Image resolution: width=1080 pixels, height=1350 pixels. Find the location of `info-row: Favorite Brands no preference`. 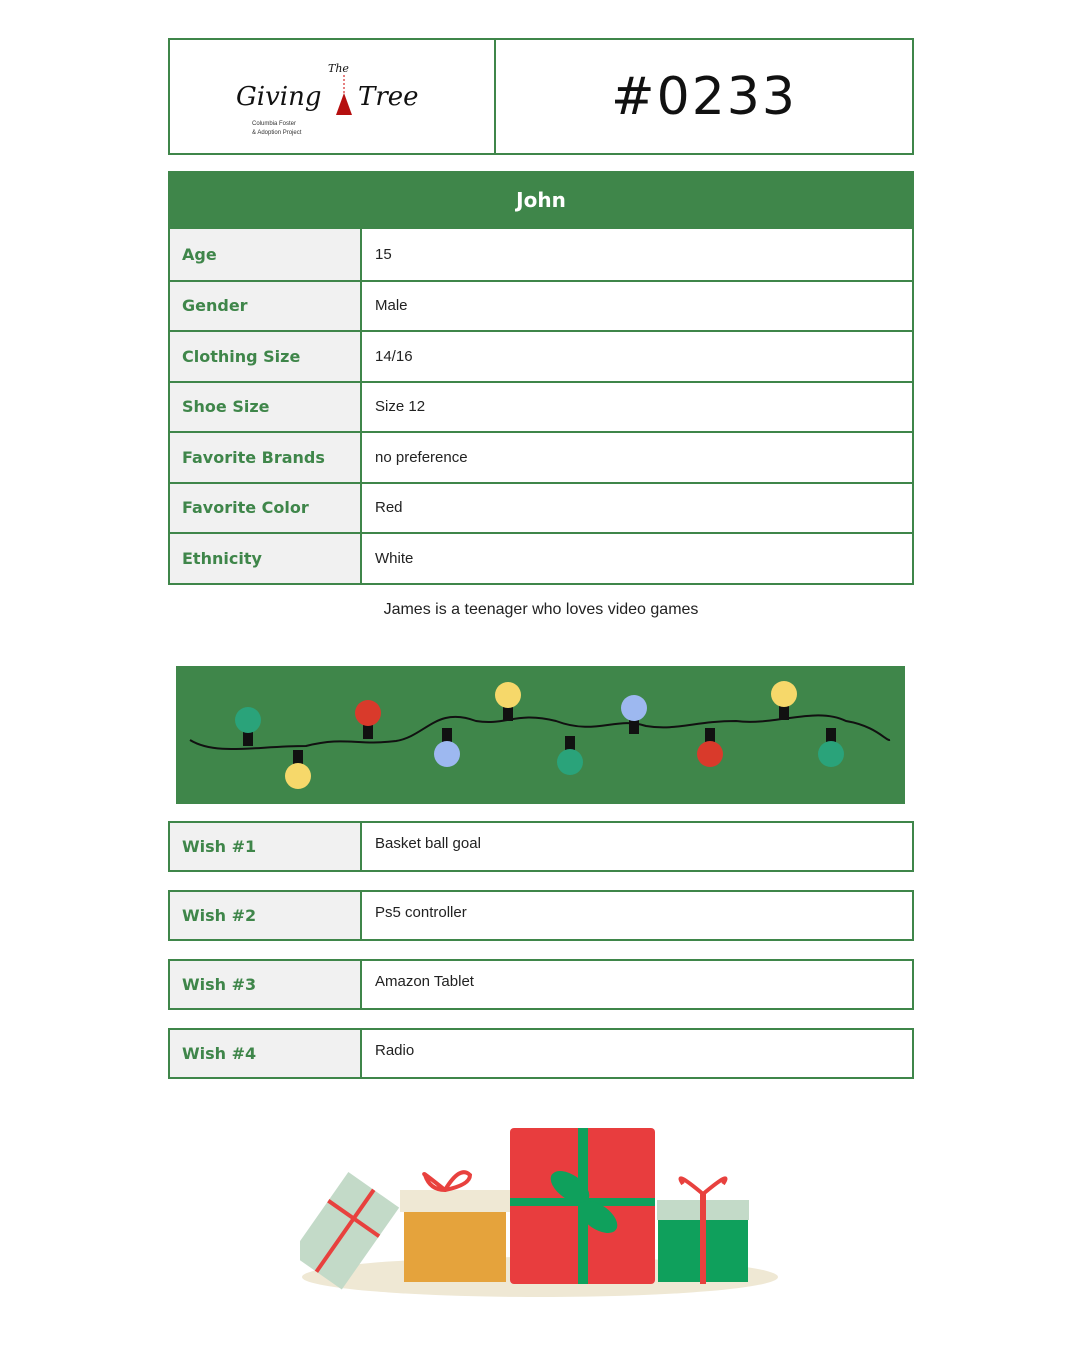

info-row: Favorite Brands no preference is located at coordinates (541, 456).